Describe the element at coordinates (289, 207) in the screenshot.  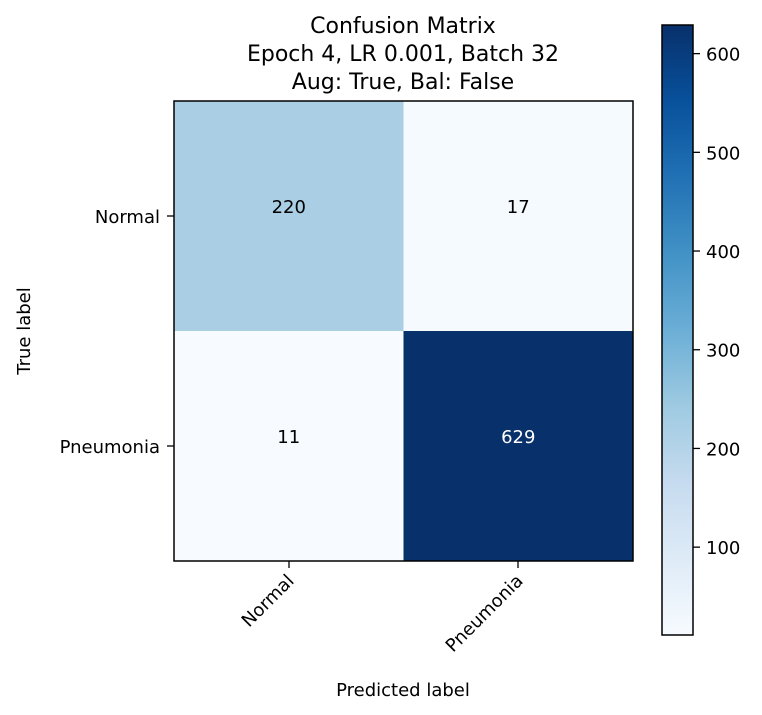
I see `cell-value-normal-normal: 220` at that location.